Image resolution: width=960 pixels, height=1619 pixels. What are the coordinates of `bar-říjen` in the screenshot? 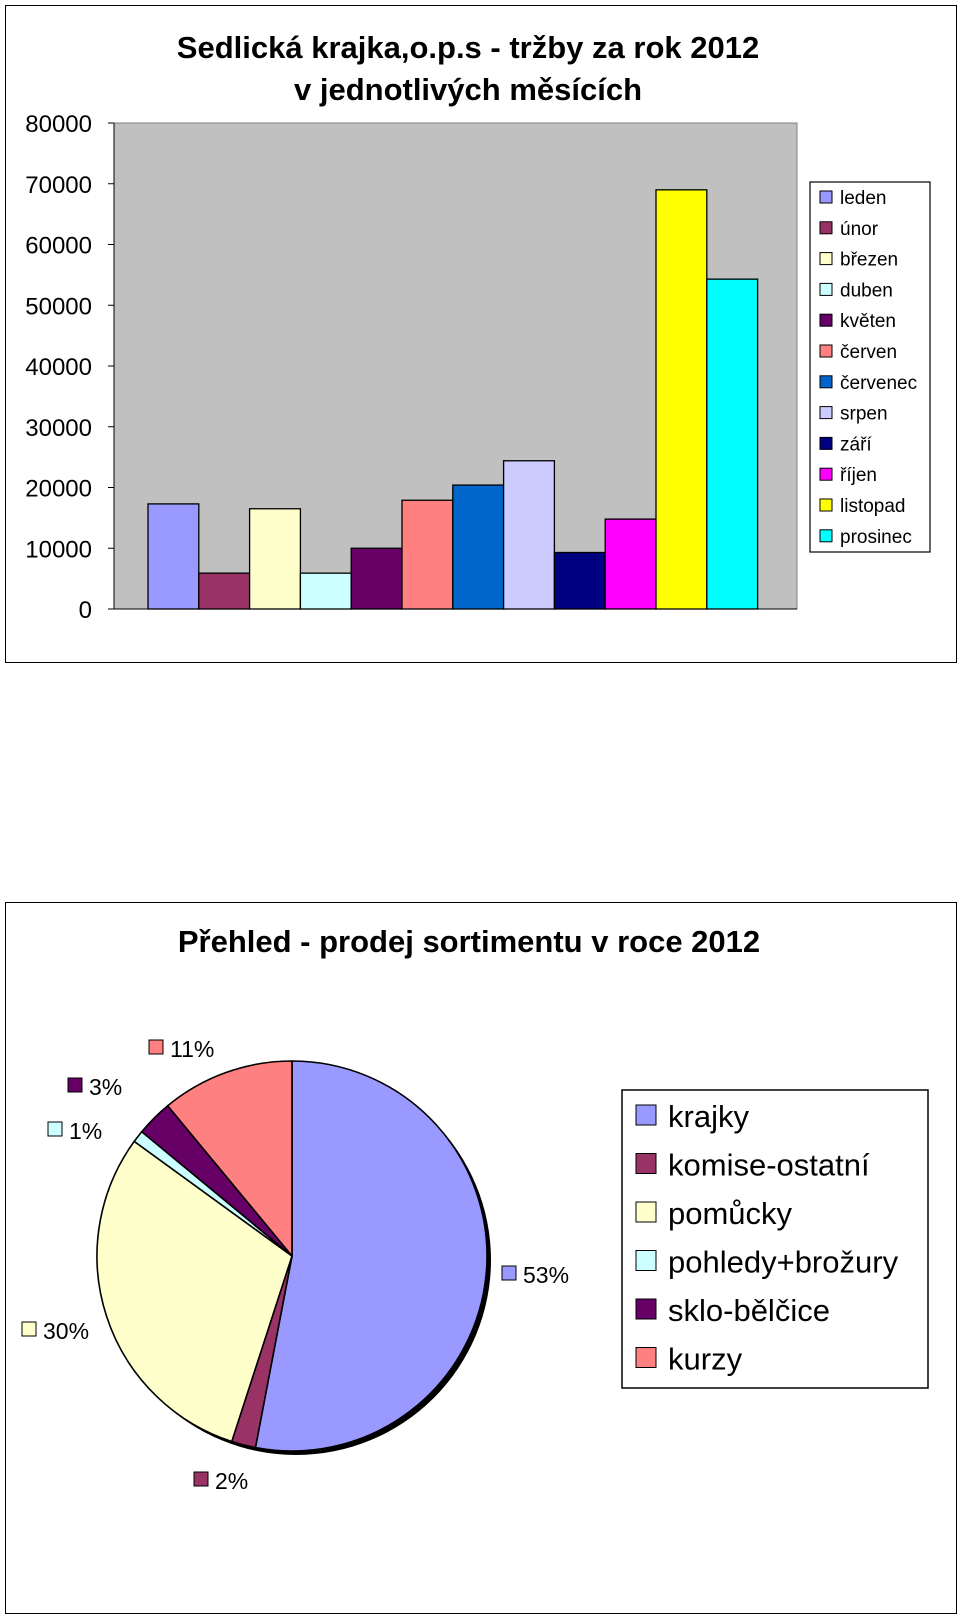 It's located at (630, 564).